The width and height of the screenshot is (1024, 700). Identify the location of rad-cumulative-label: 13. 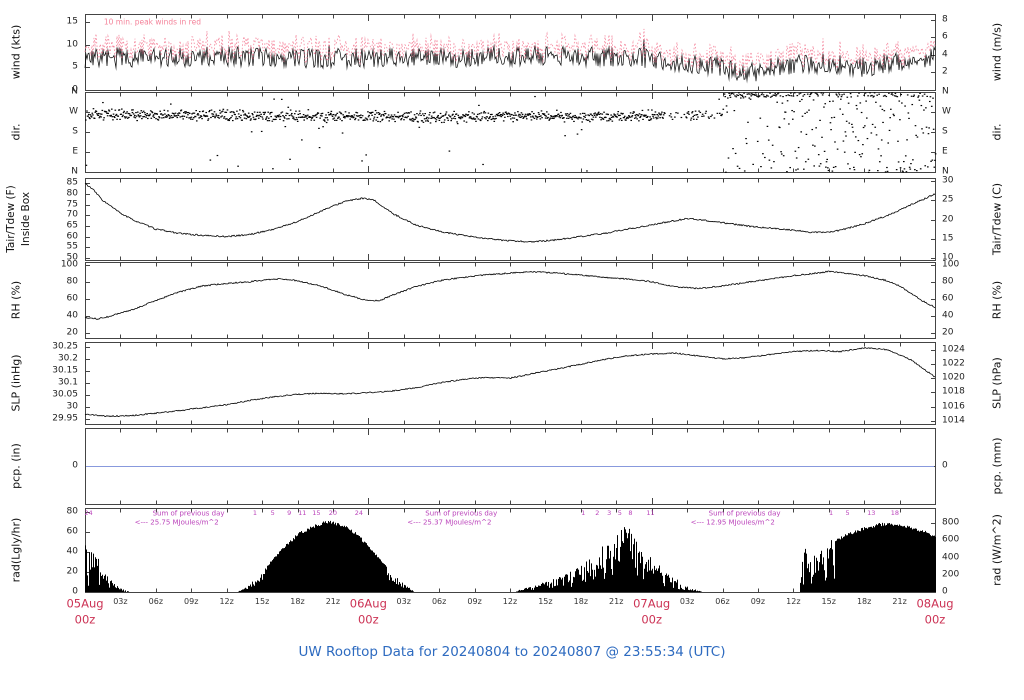
(871, 512).